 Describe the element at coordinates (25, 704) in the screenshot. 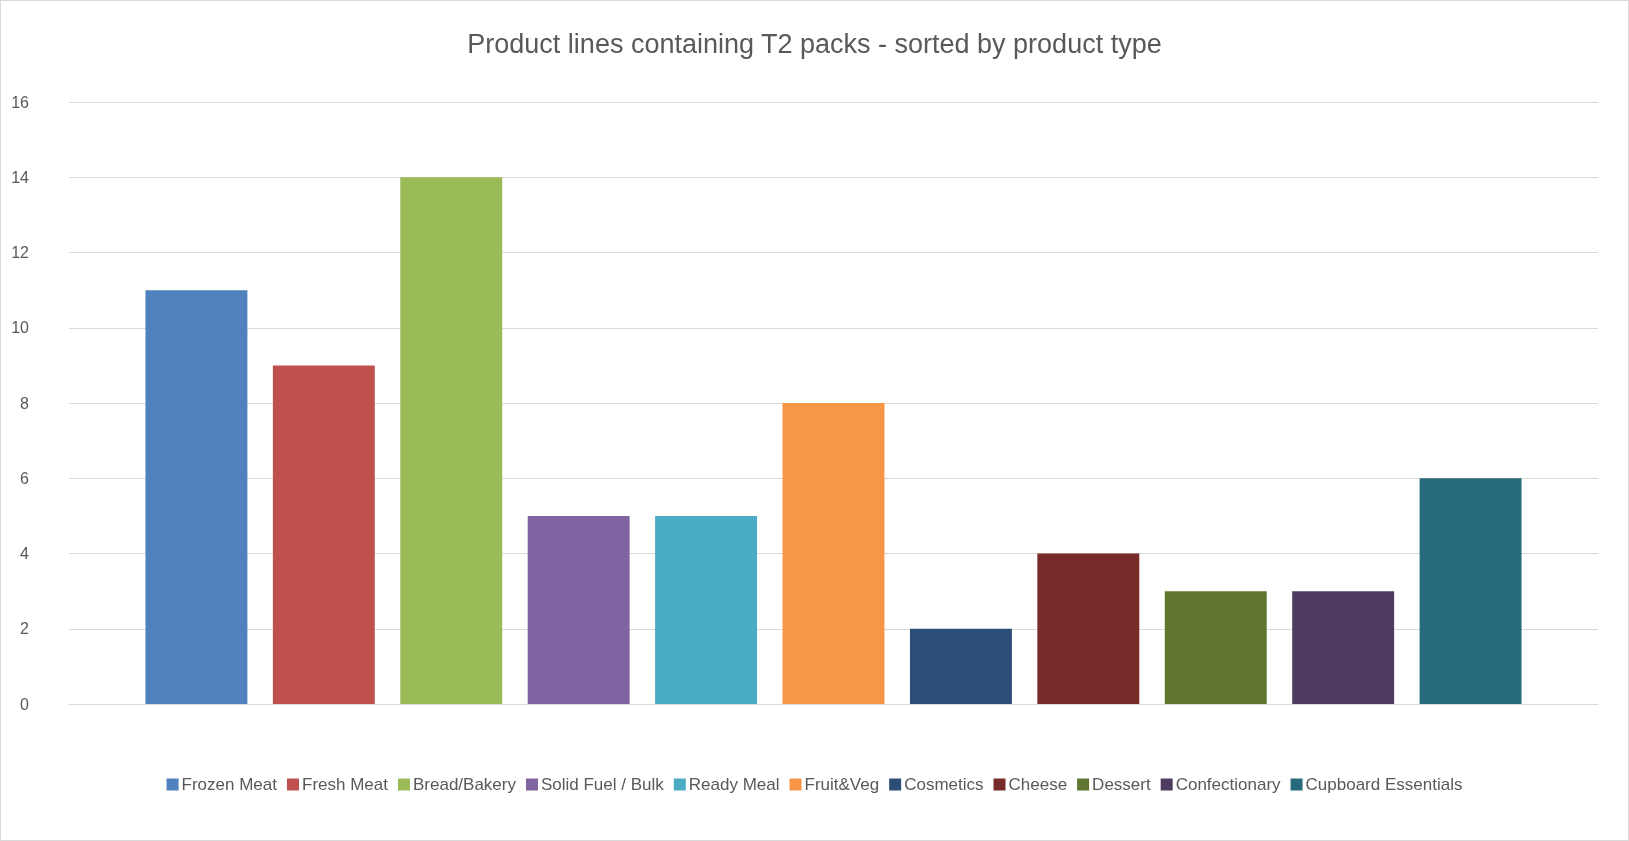

I see `y-tick-label: 0` at that location.